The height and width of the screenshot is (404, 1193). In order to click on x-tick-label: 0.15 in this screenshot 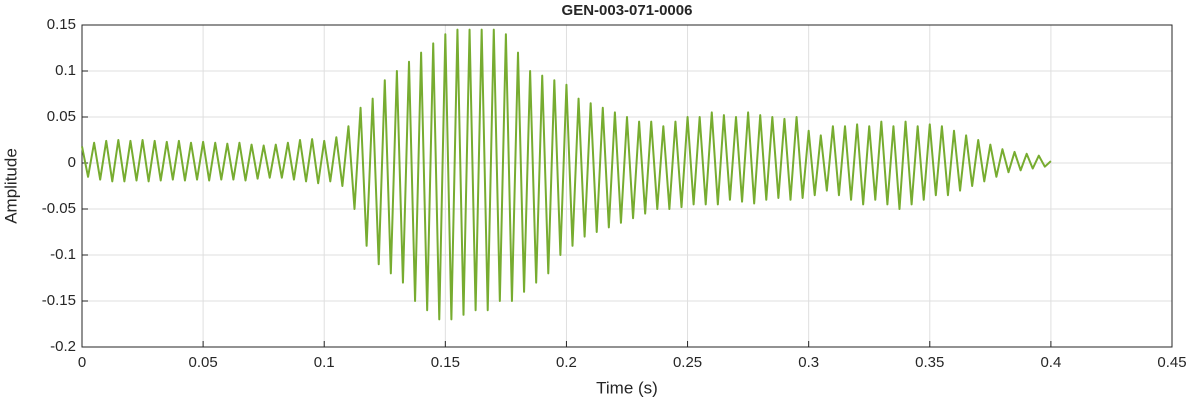, I will do `click(445, 362)`.